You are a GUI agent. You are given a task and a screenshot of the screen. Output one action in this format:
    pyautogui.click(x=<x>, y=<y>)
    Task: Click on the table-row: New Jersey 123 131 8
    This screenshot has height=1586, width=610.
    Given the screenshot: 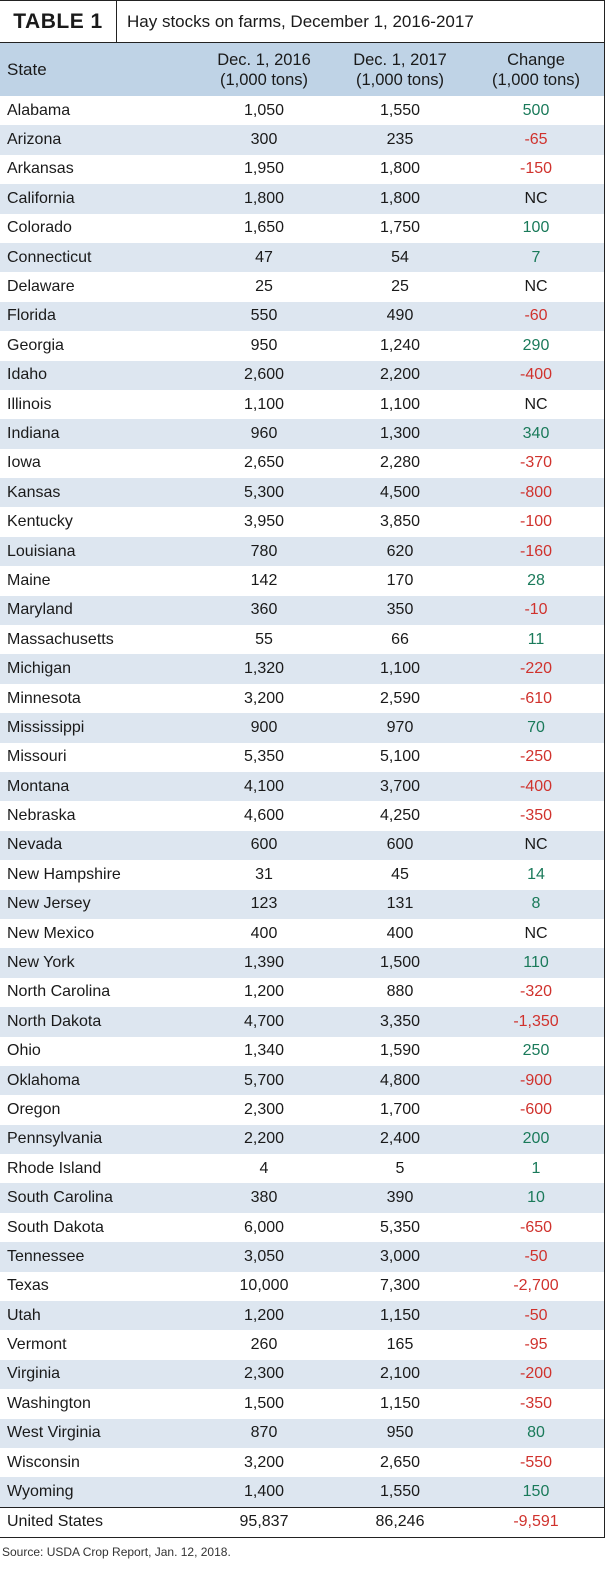 What is the action you would take?
    pyautogui.click(x=302, y=904)
    